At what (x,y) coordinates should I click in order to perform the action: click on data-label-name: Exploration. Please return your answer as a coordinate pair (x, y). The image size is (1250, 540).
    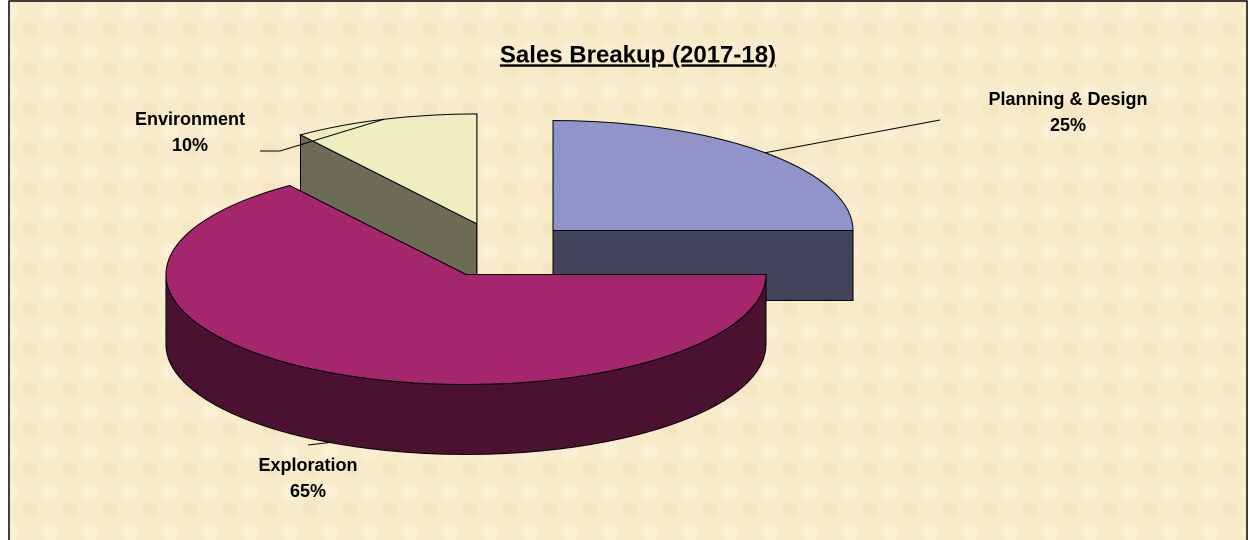
    Looking at the image, I should click on (307, 465).